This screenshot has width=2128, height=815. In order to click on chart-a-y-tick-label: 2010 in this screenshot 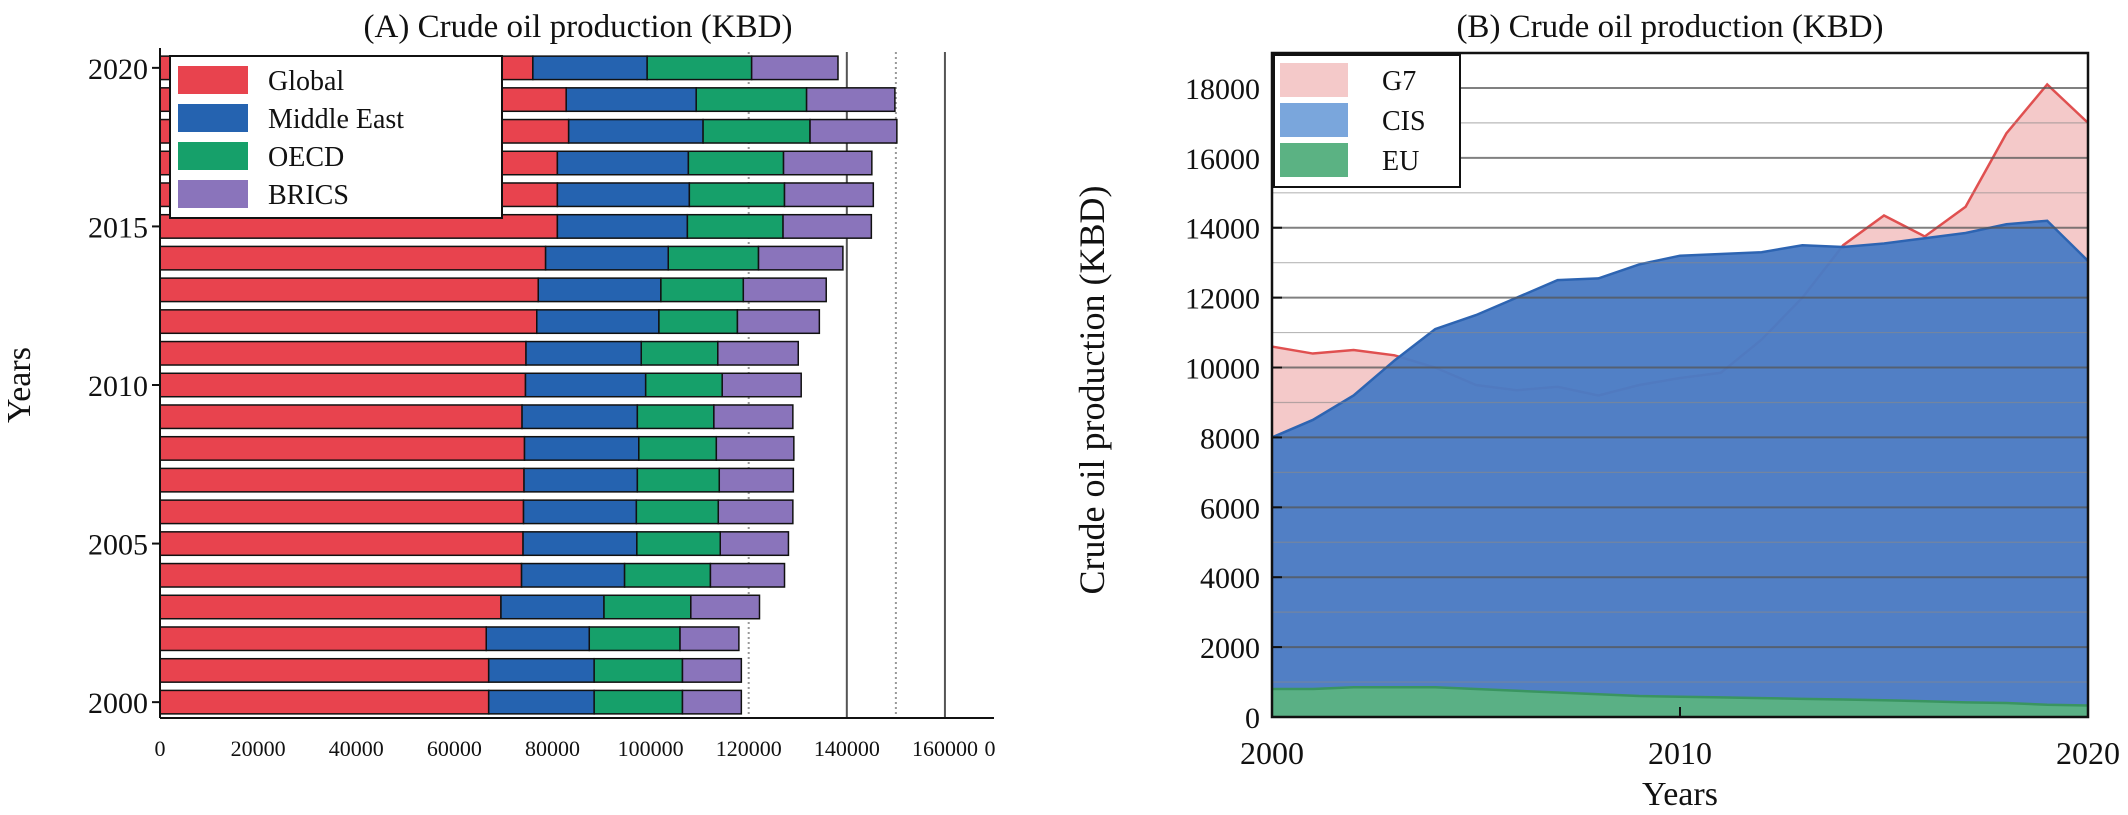, I will do `click(118, 386)`.